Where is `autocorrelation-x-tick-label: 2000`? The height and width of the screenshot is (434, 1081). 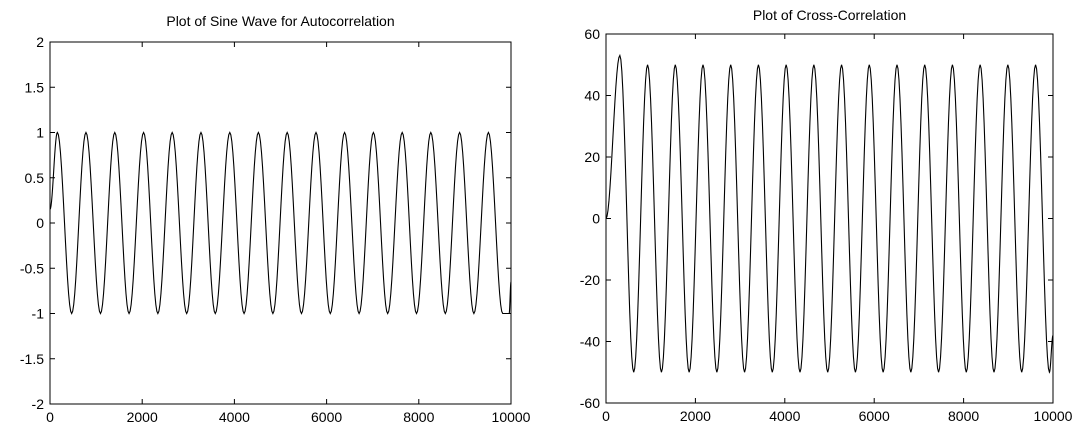 autocorrelation-x-tick-label: 2000 is located at coordinates (142, 417).